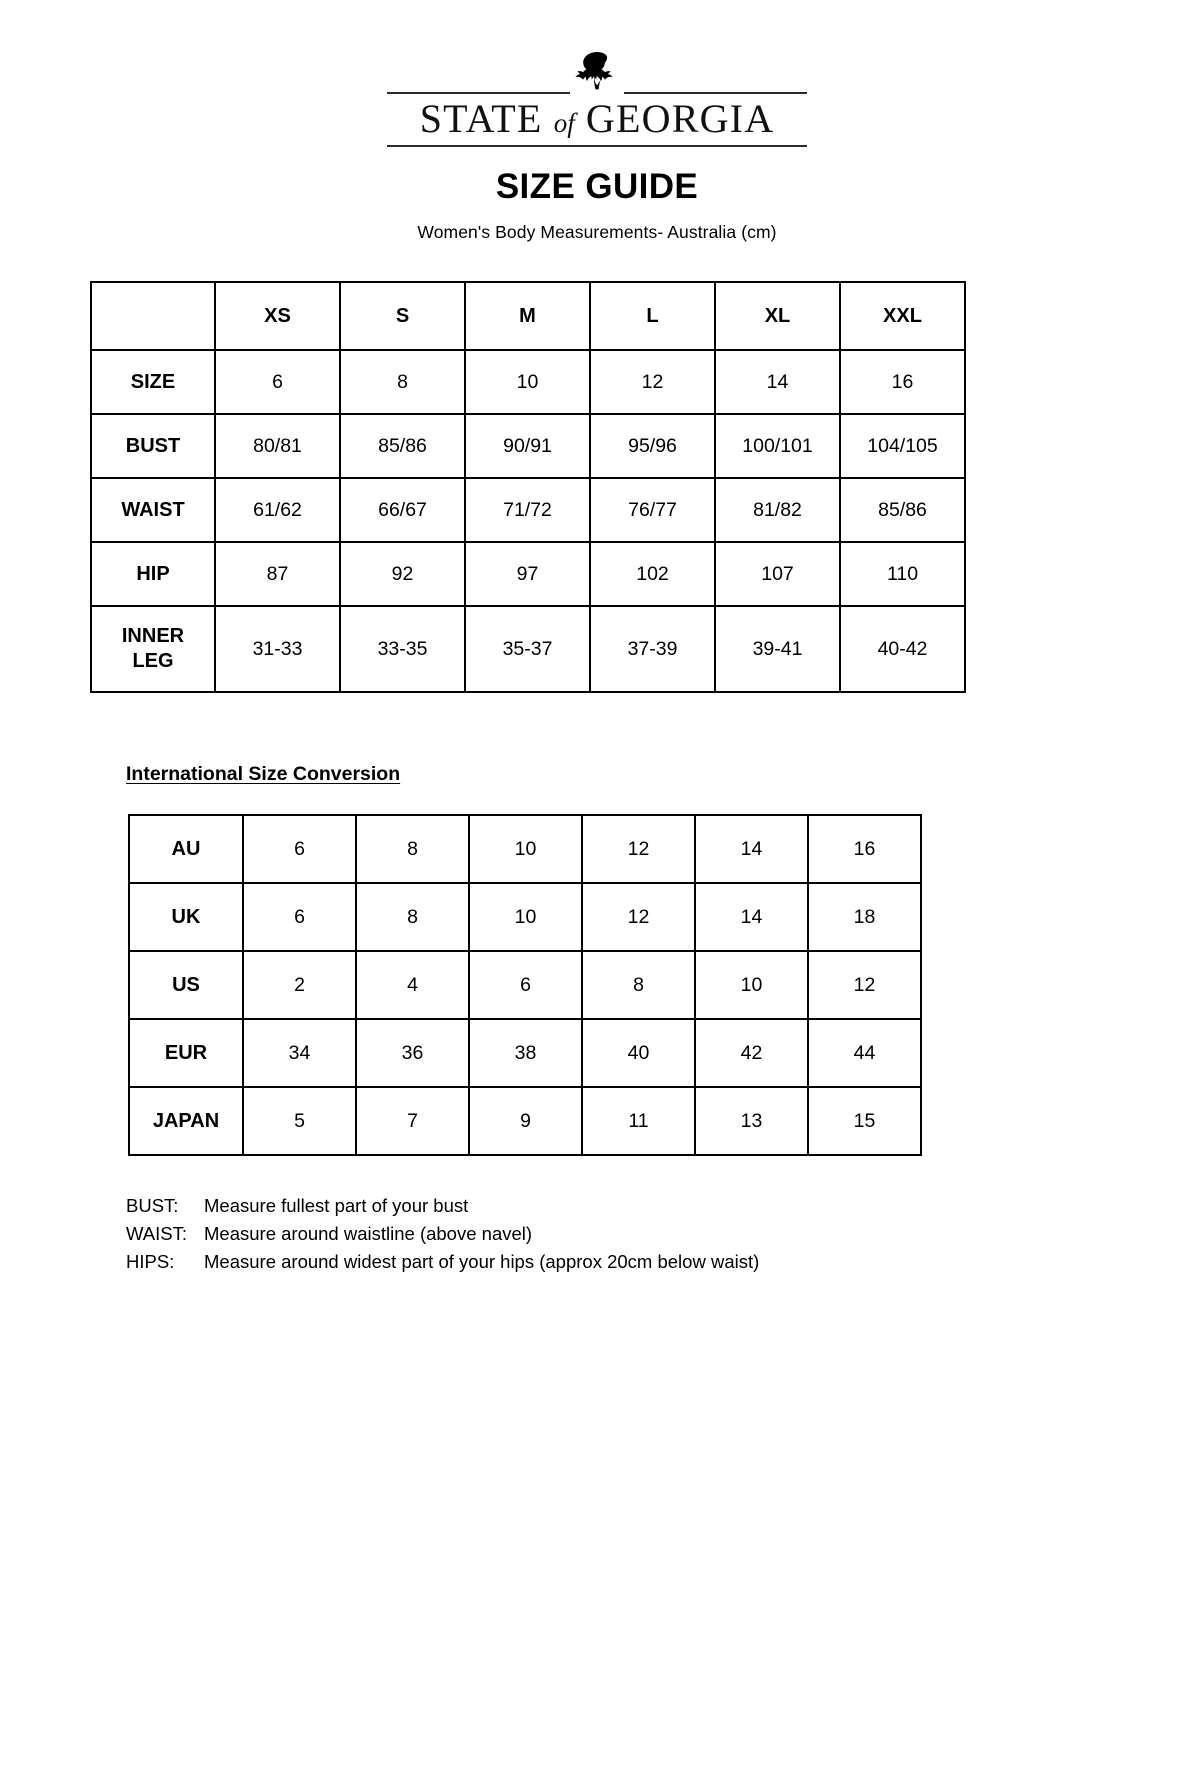 This screenshot has width=1194, height=1792. Describe the element at coordinates (277, 382) in the screenshot. I see `cell-size-xs: 6` at that location.